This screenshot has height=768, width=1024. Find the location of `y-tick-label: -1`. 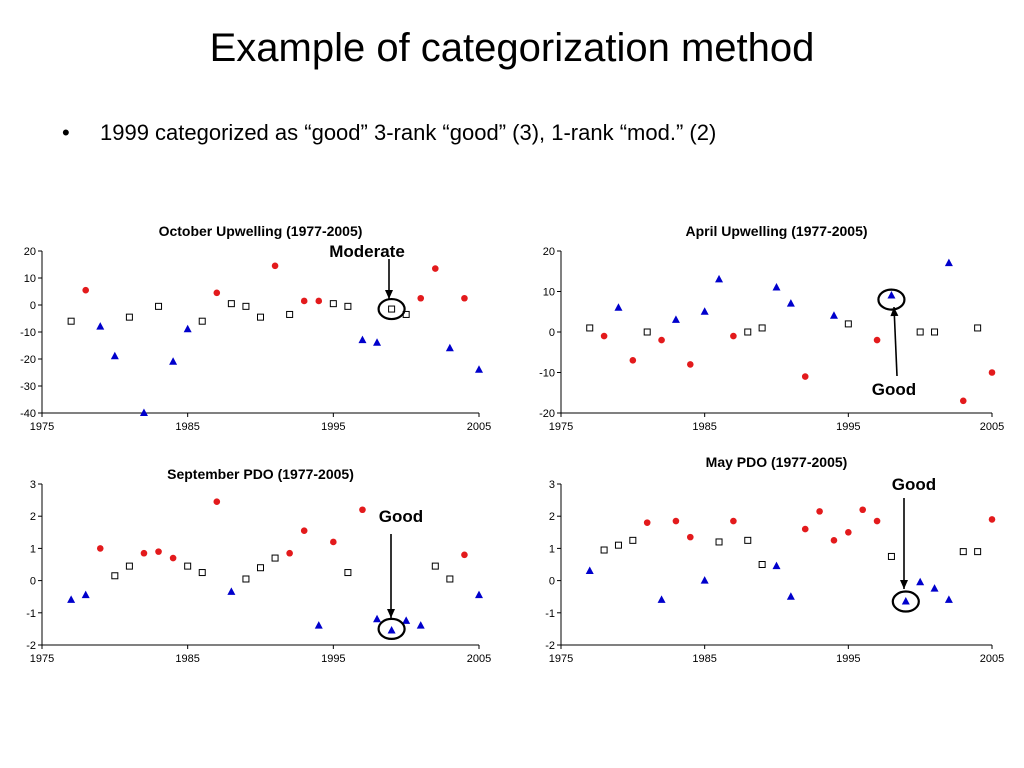

y-tick-label: -1 is located at coordinates (550, 614).